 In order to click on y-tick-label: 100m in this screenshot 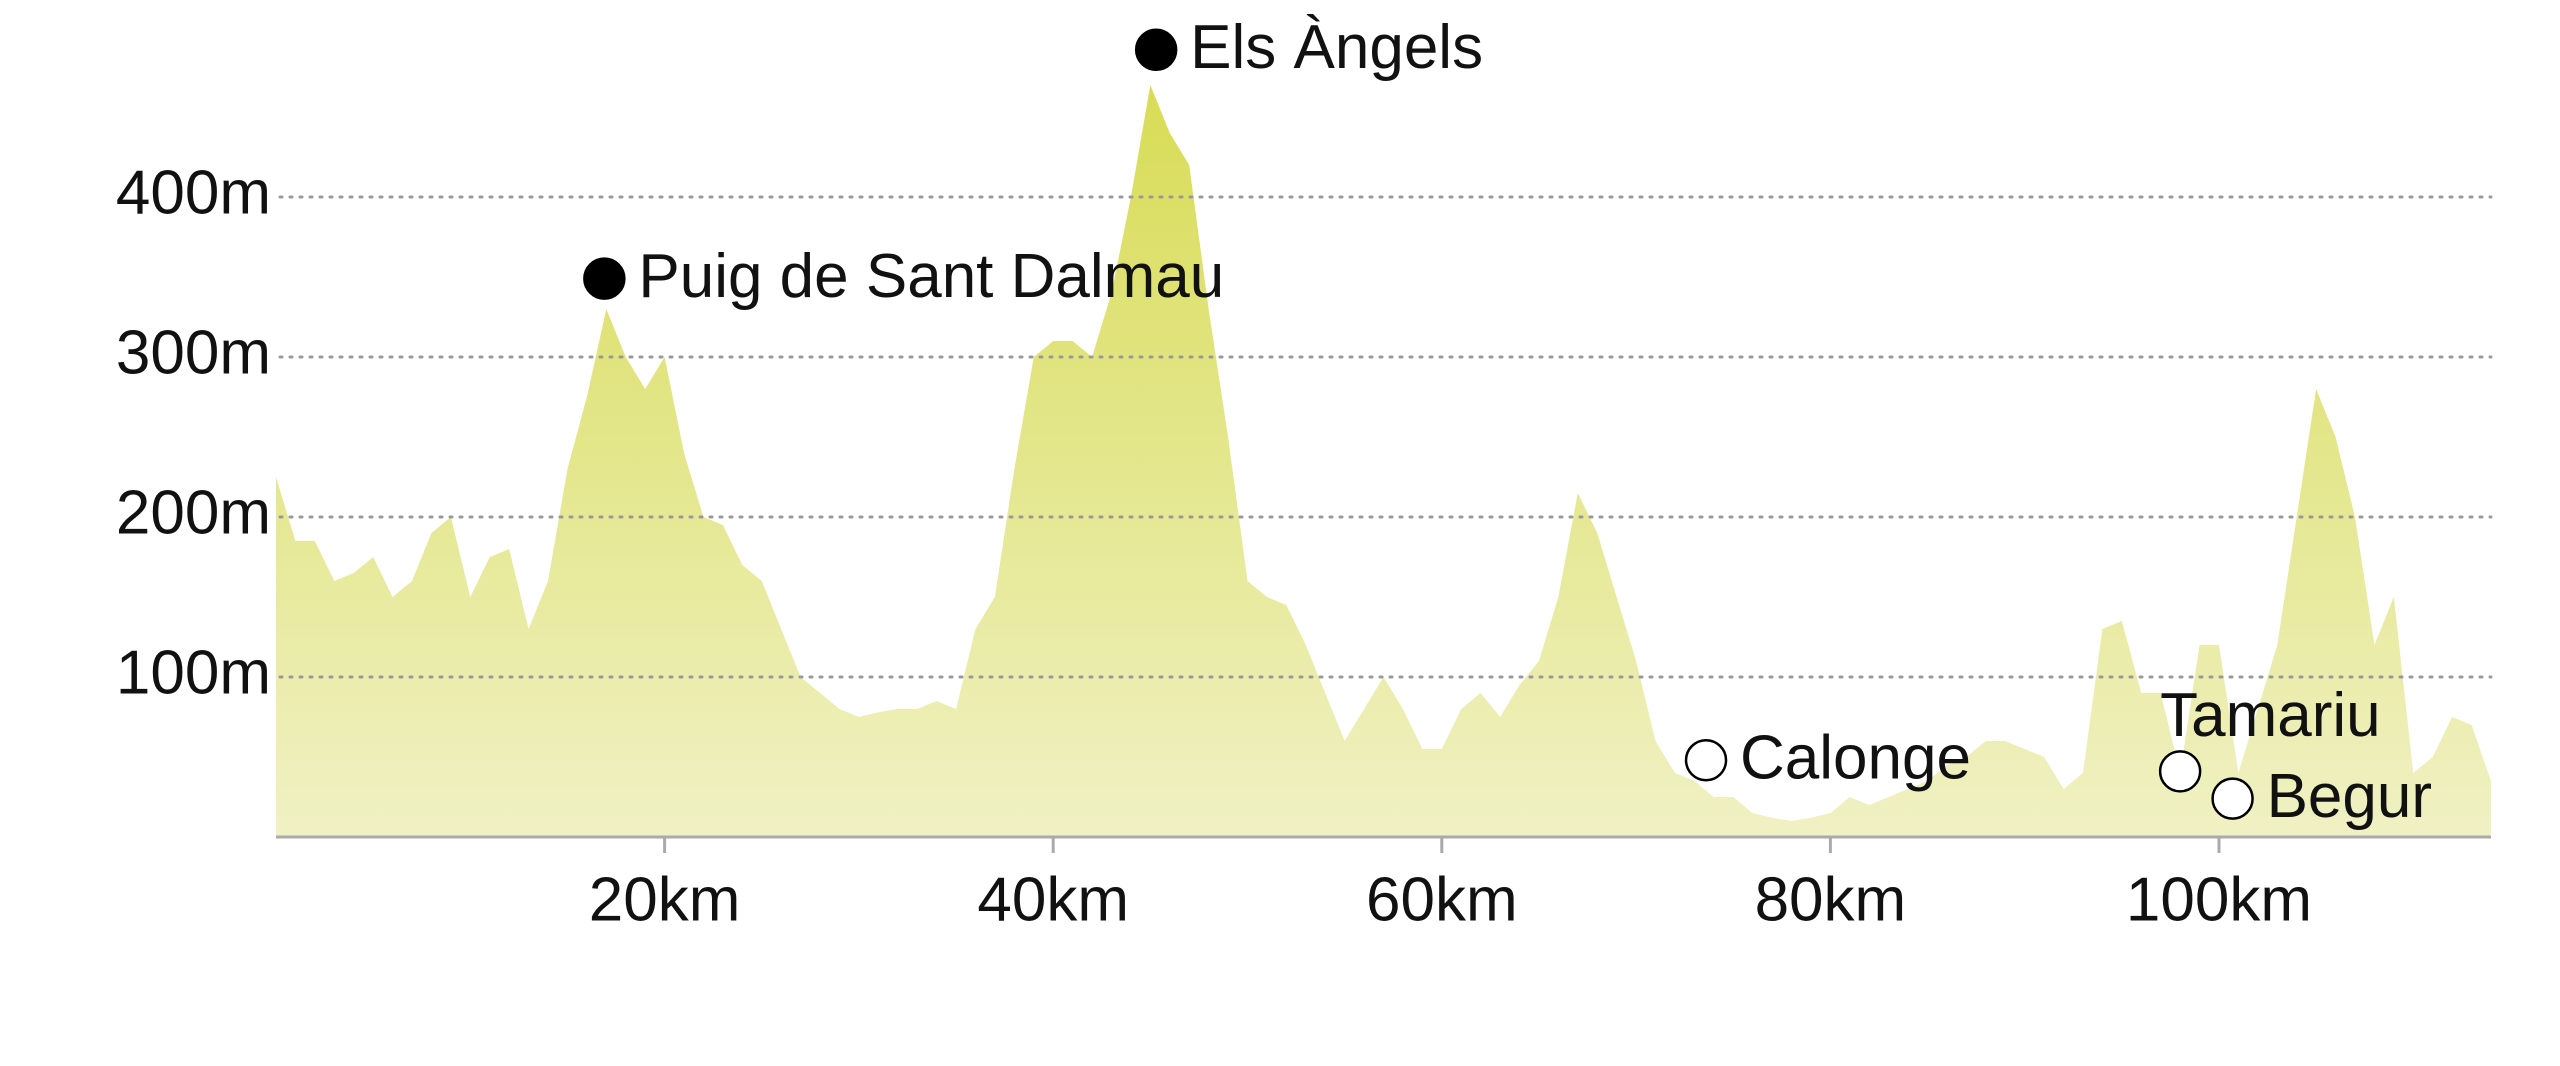, I will do `click(193, 672)`.